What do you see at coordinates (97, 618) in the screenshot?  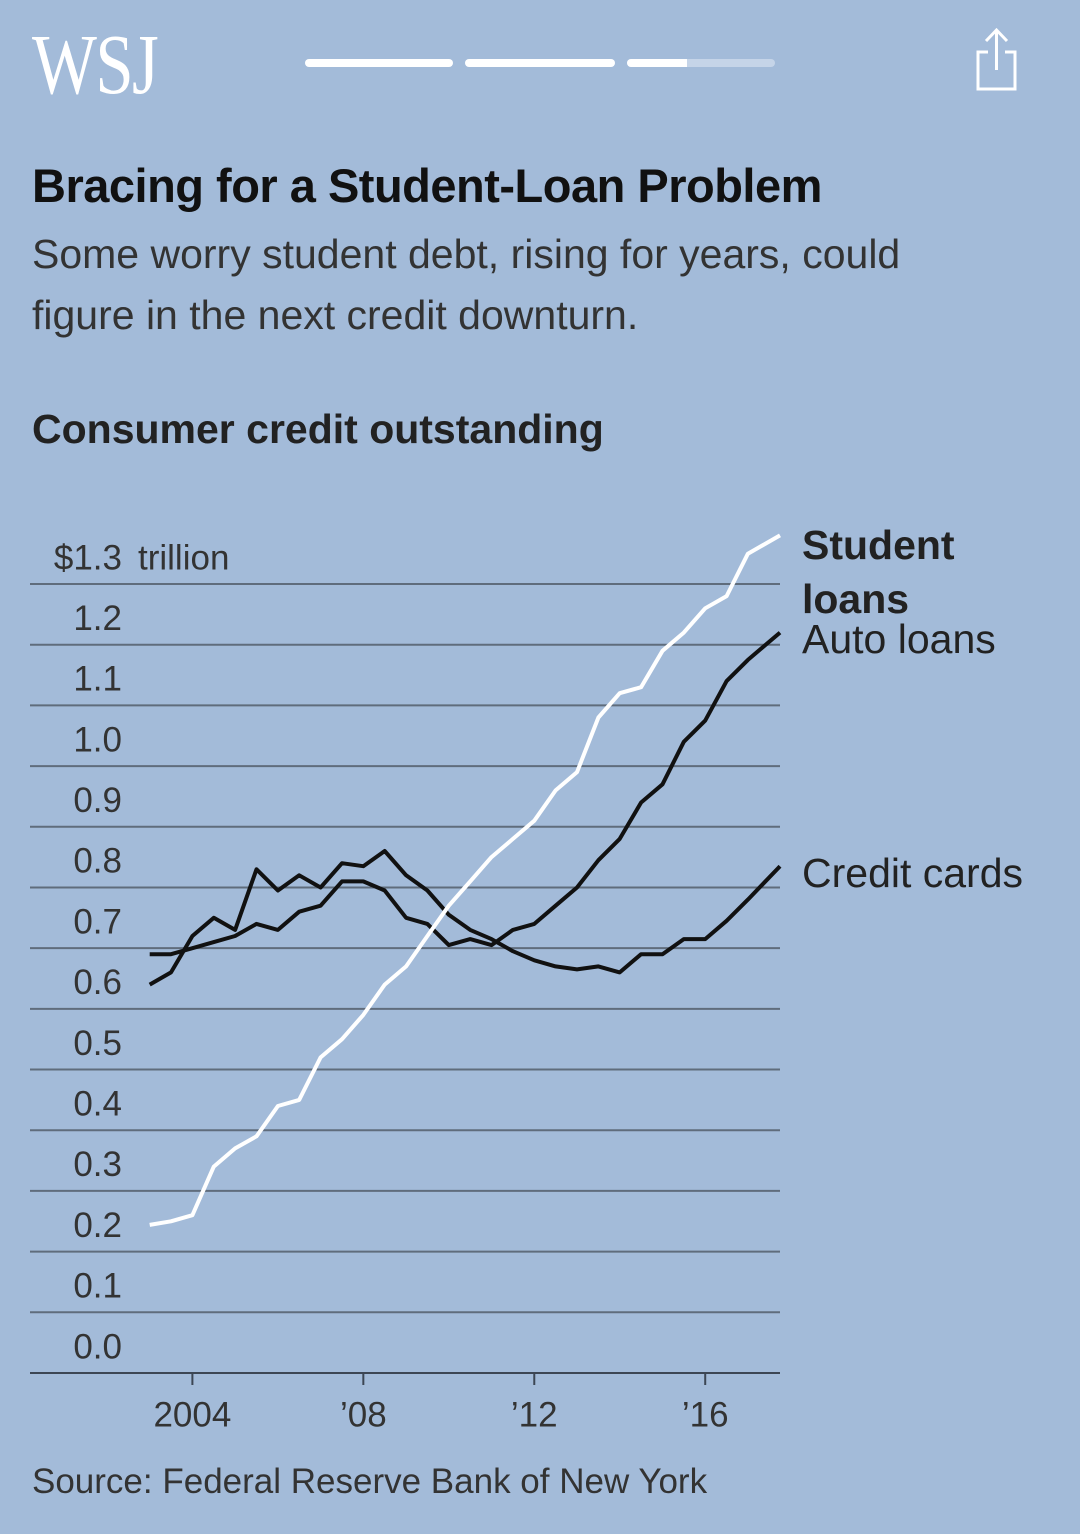 I see `y-tick-label: 1.2` at bounding box center [97, 618].